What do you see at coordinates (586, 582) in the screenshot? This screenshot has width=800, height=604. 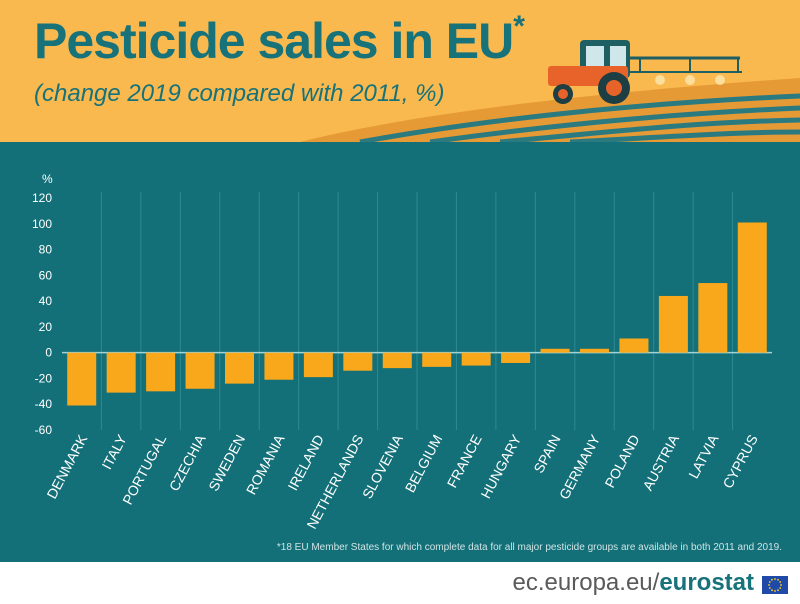 I see `site-prefix: ec.europa.eu/` at bounding box center [586, 582].